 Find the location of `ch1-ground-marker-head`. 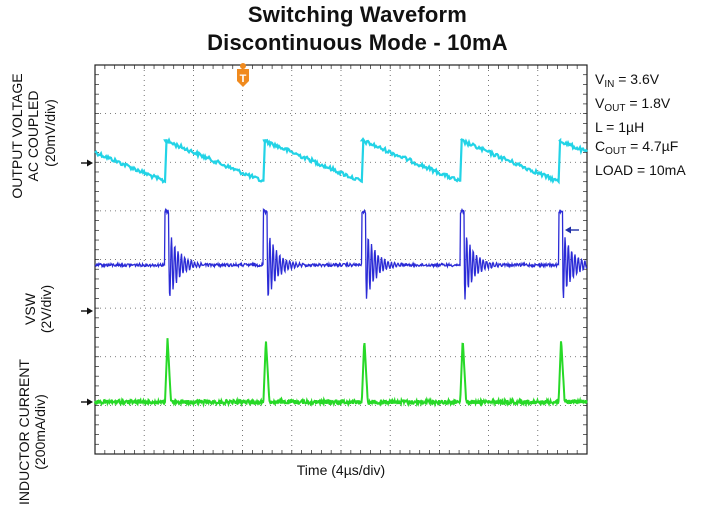

ch1-ground-marker-head is located at coordinates (90, 163).